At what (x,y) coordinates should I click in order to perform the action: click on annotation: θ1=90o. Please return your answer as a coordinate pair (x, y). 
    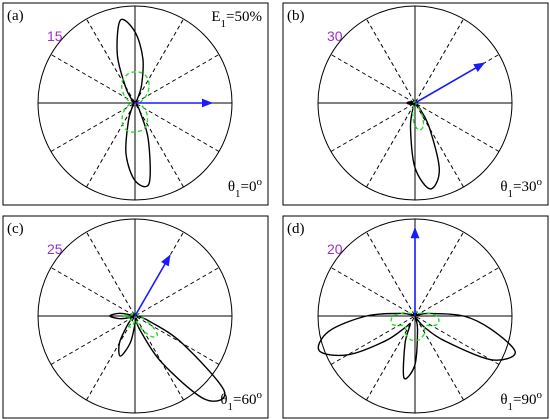
    Looking at the image, I should click on (521, 401).